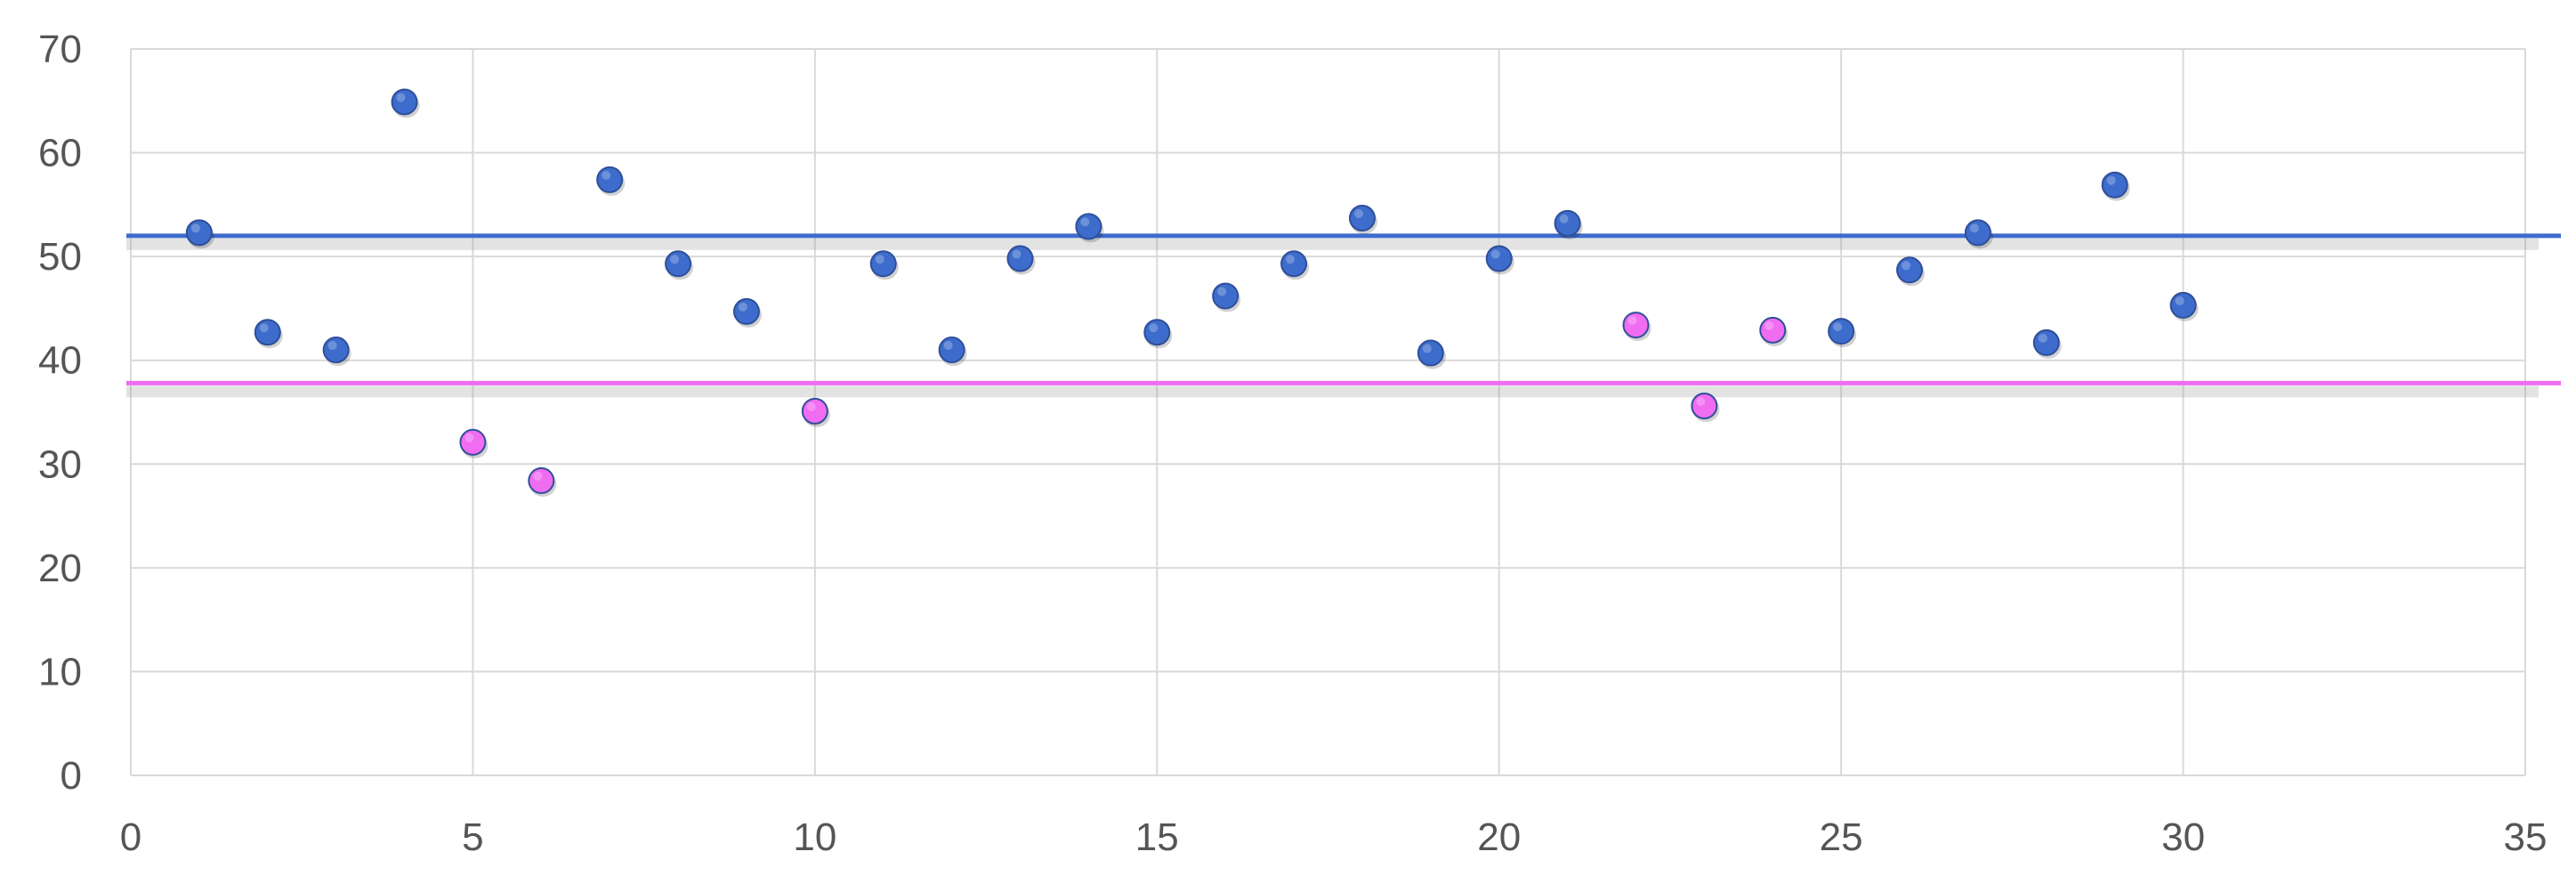 The image size is (2576, 884). Describe the element at coordinates (60, 671) in the screenshot. I see `y-tick-label: 10` at that location.